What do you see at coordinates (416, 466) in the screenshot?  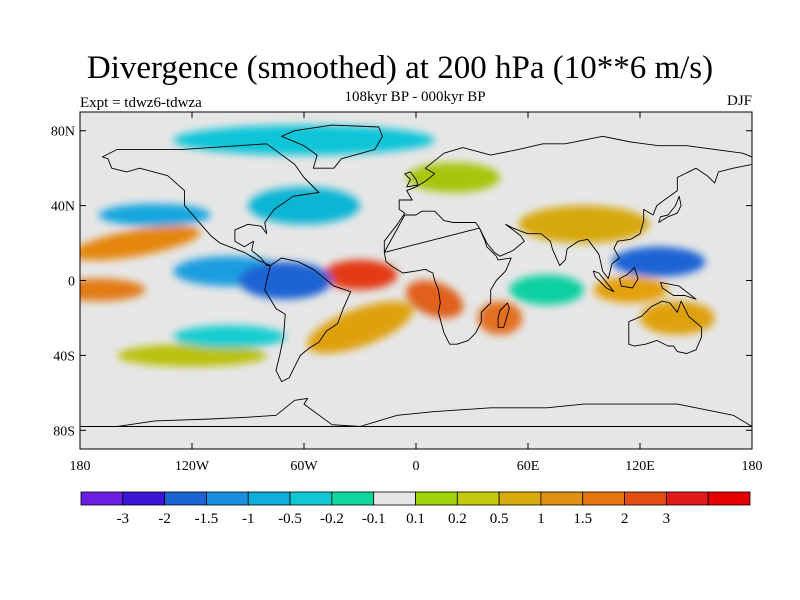 I see `x-tick-label: 0` at bounding box center [416, 466].